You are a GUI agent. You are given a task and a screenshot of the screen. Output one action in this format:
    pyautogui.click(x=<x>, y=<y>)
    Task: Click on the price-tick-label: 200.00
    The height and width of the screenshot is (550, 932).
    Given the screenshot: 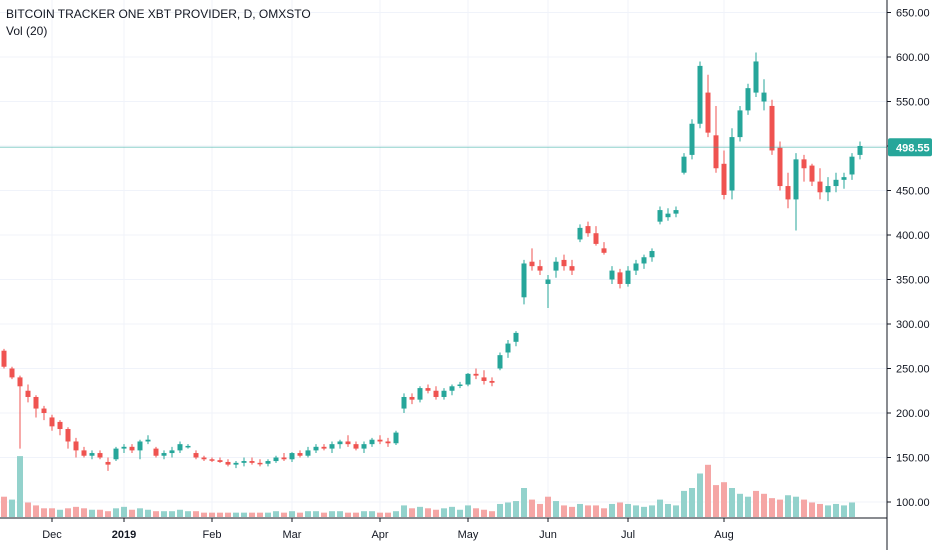 What is the action you would take?
    pyautogui.click(x=913, y=414)
    